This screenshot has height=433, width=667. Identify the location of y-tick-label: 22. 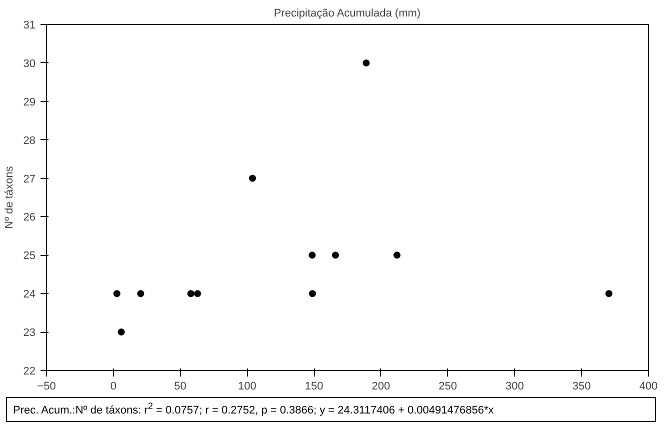
(29, 372).